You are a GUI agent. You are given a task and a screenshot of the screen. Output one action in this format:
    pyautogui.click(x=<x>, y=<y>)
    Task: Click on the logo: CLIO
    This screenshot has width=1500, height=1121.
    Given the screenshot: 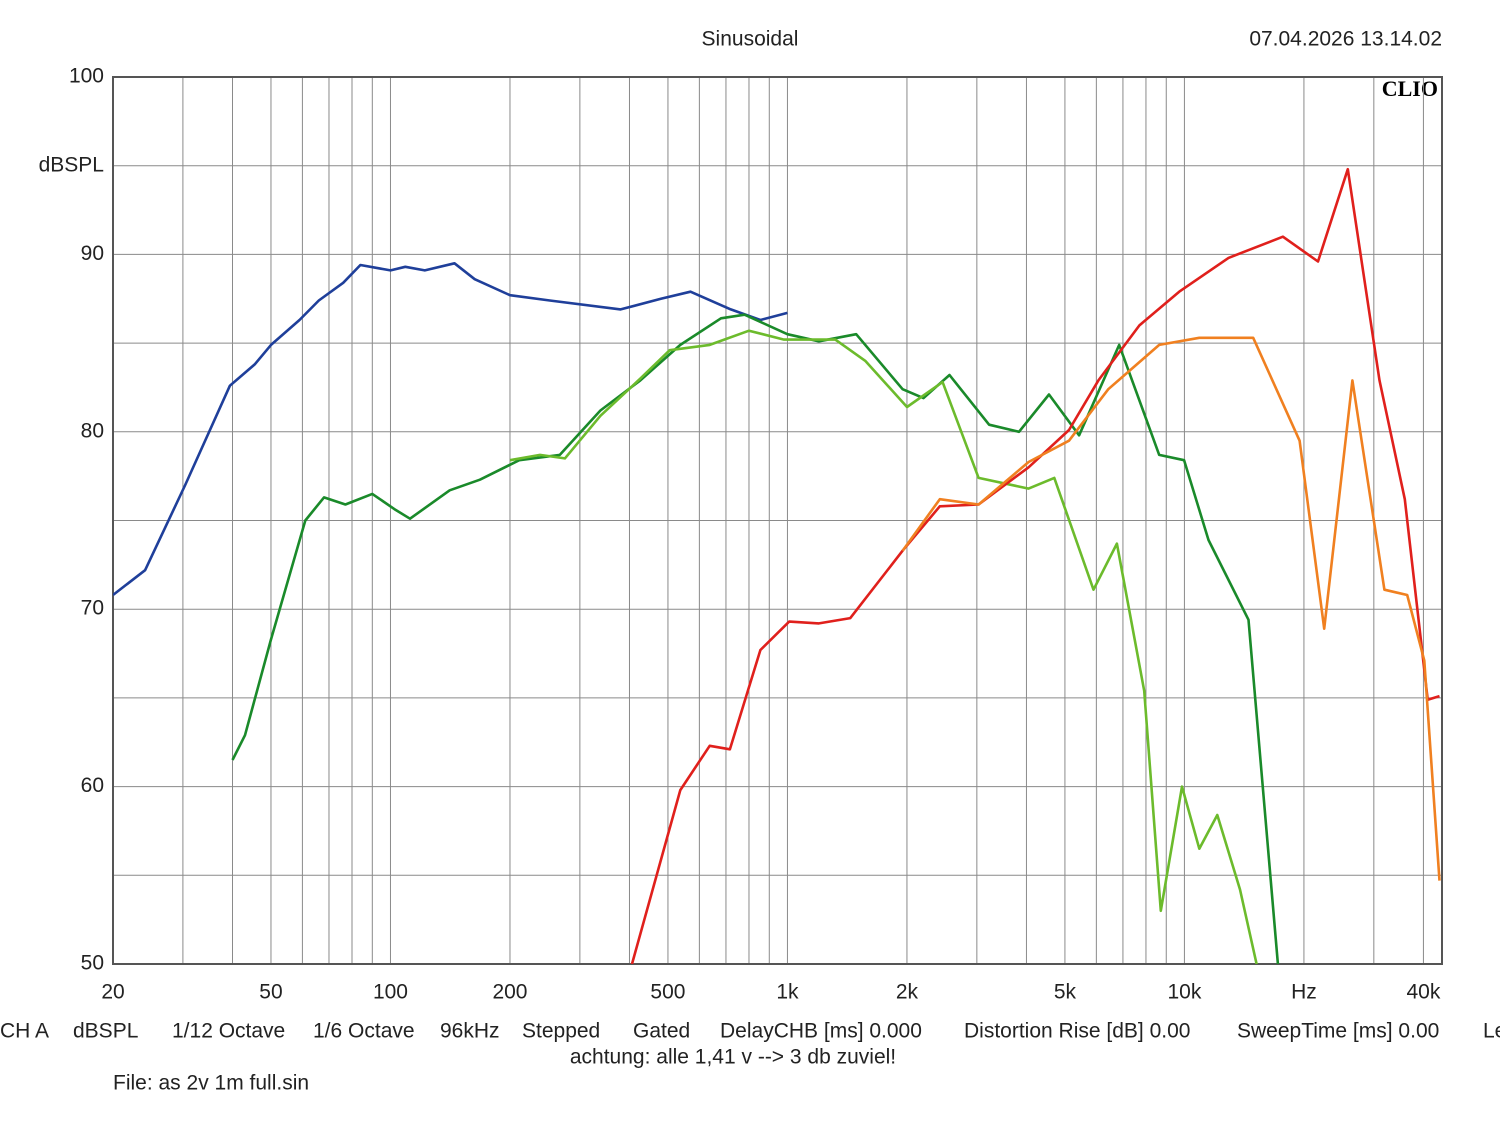 What is the action you would take?
    pyautogui.click(x=1410, y=88)
    